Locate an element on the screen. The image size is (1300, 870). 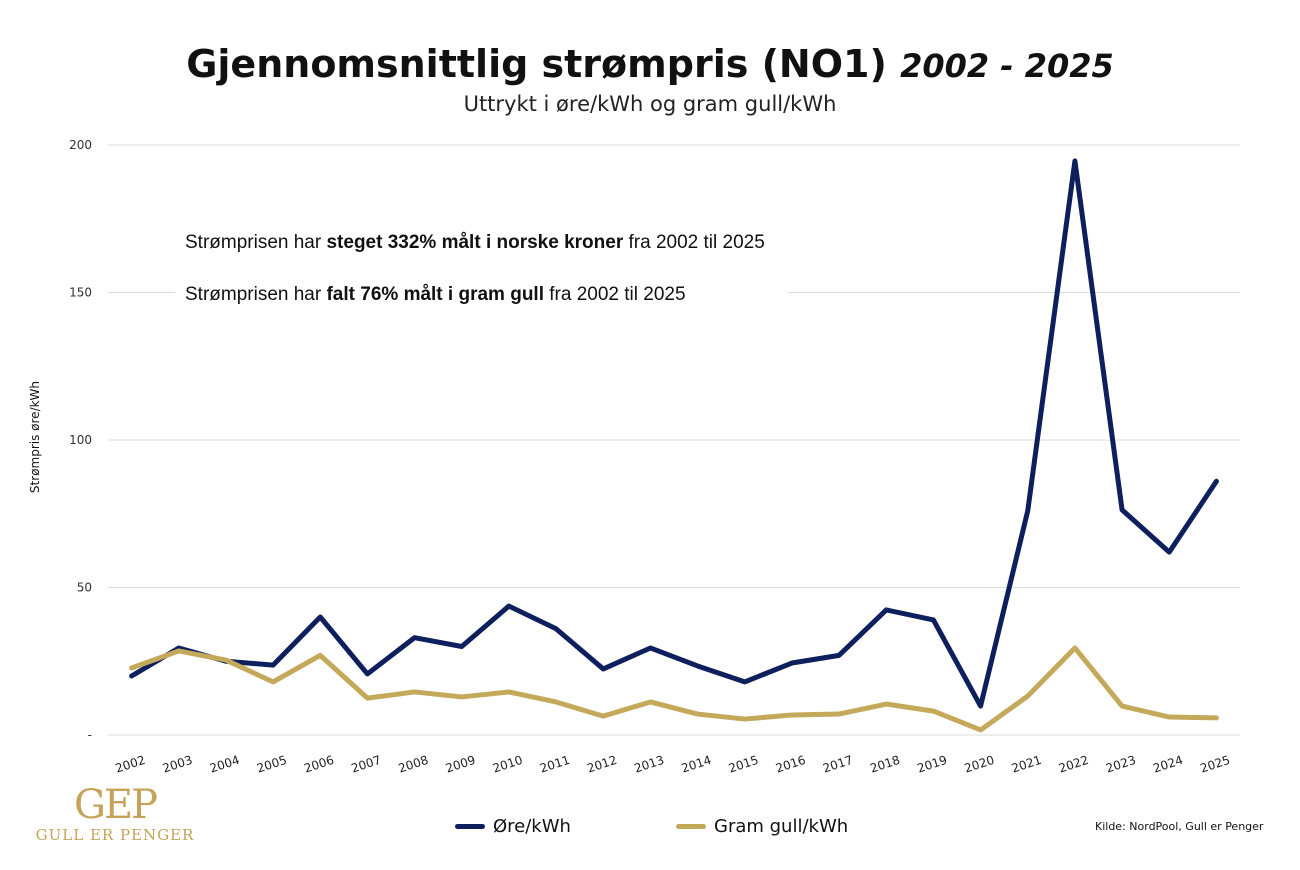
legend-item-gold: Gram gull/kWh is located at coordinates (762, 826).